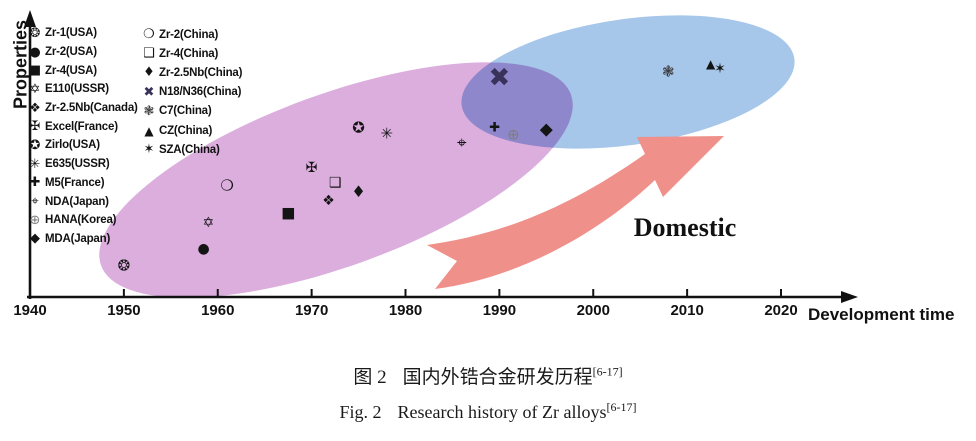  I want to click on legend-item-excel-france-: ✠ Excel(France), so click(82, 126).